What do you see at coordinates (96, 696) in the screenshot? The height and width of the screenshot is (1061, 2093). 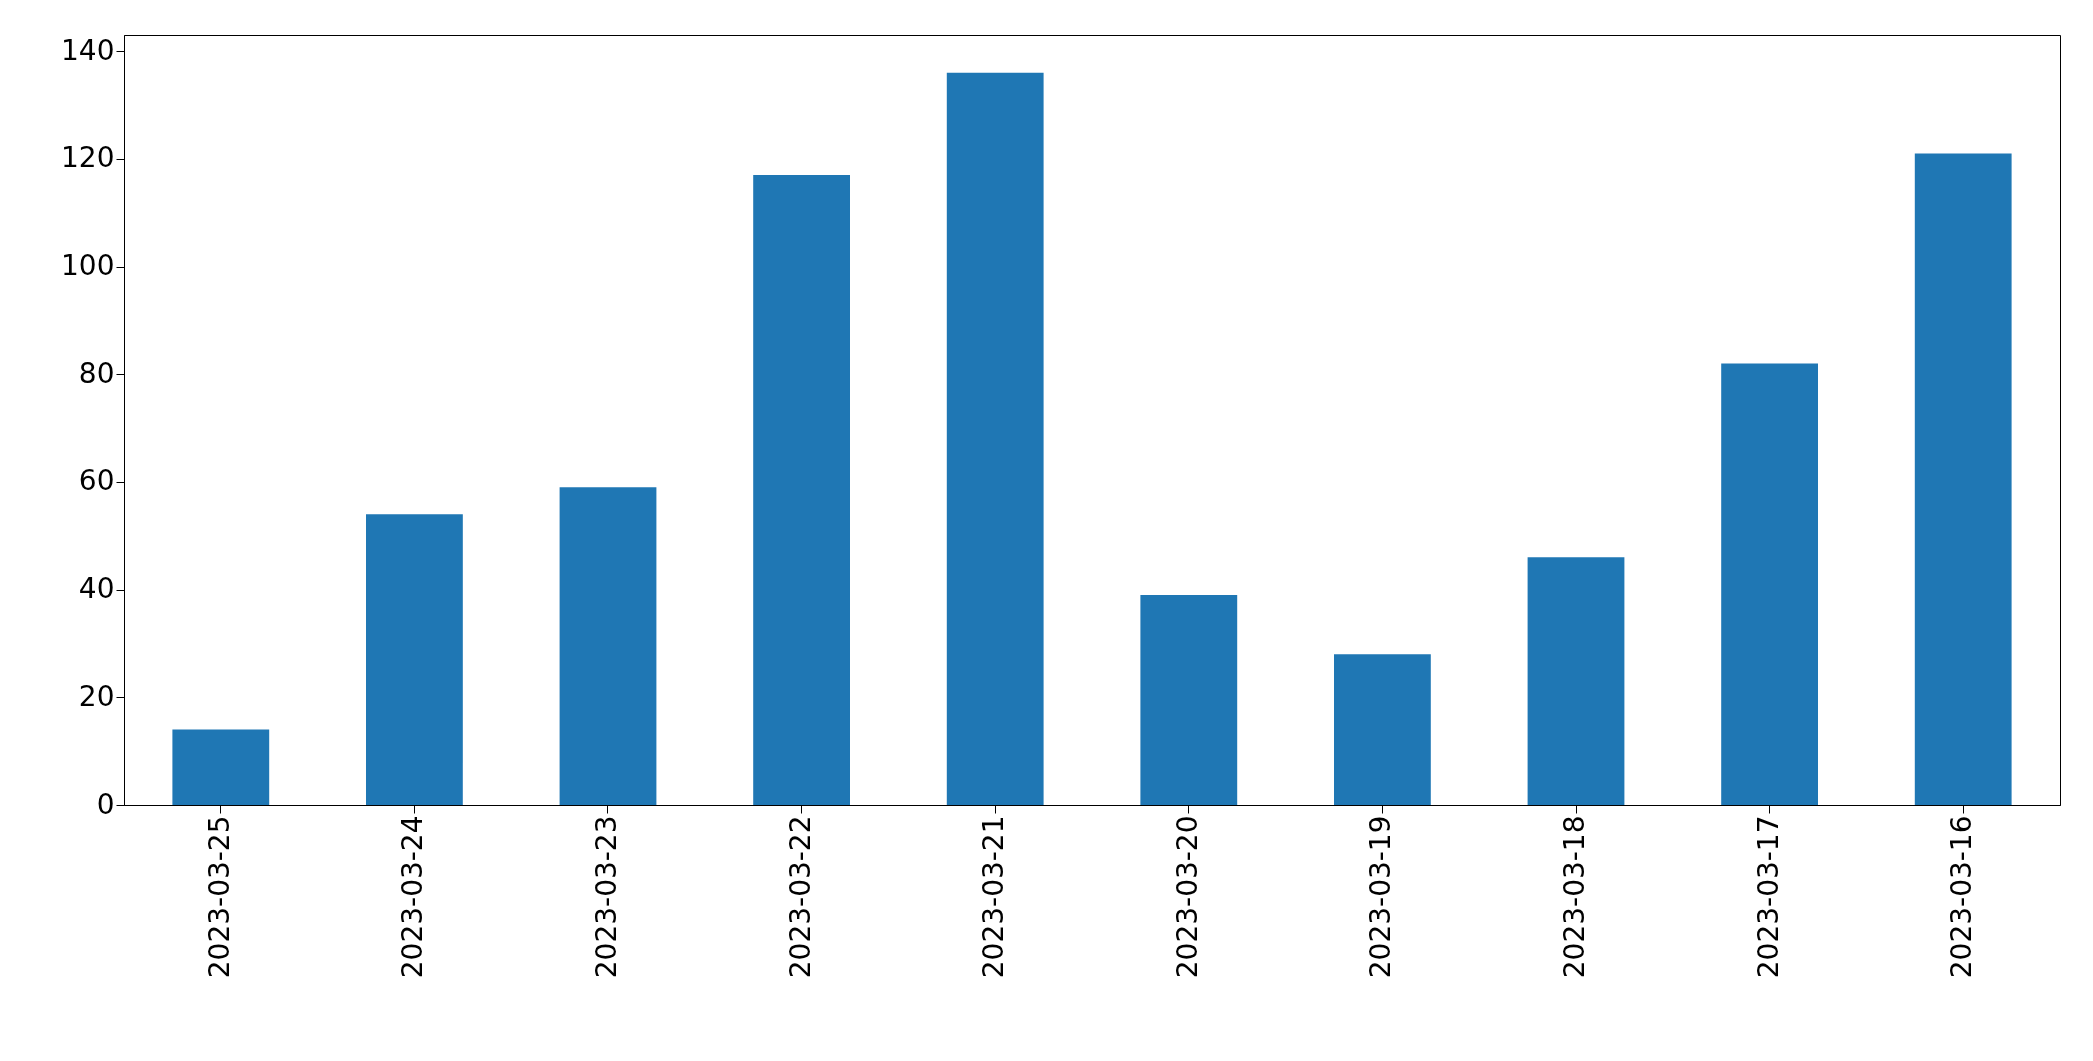 I see `y-tick-label: 20` at bounding box center [96, 696].